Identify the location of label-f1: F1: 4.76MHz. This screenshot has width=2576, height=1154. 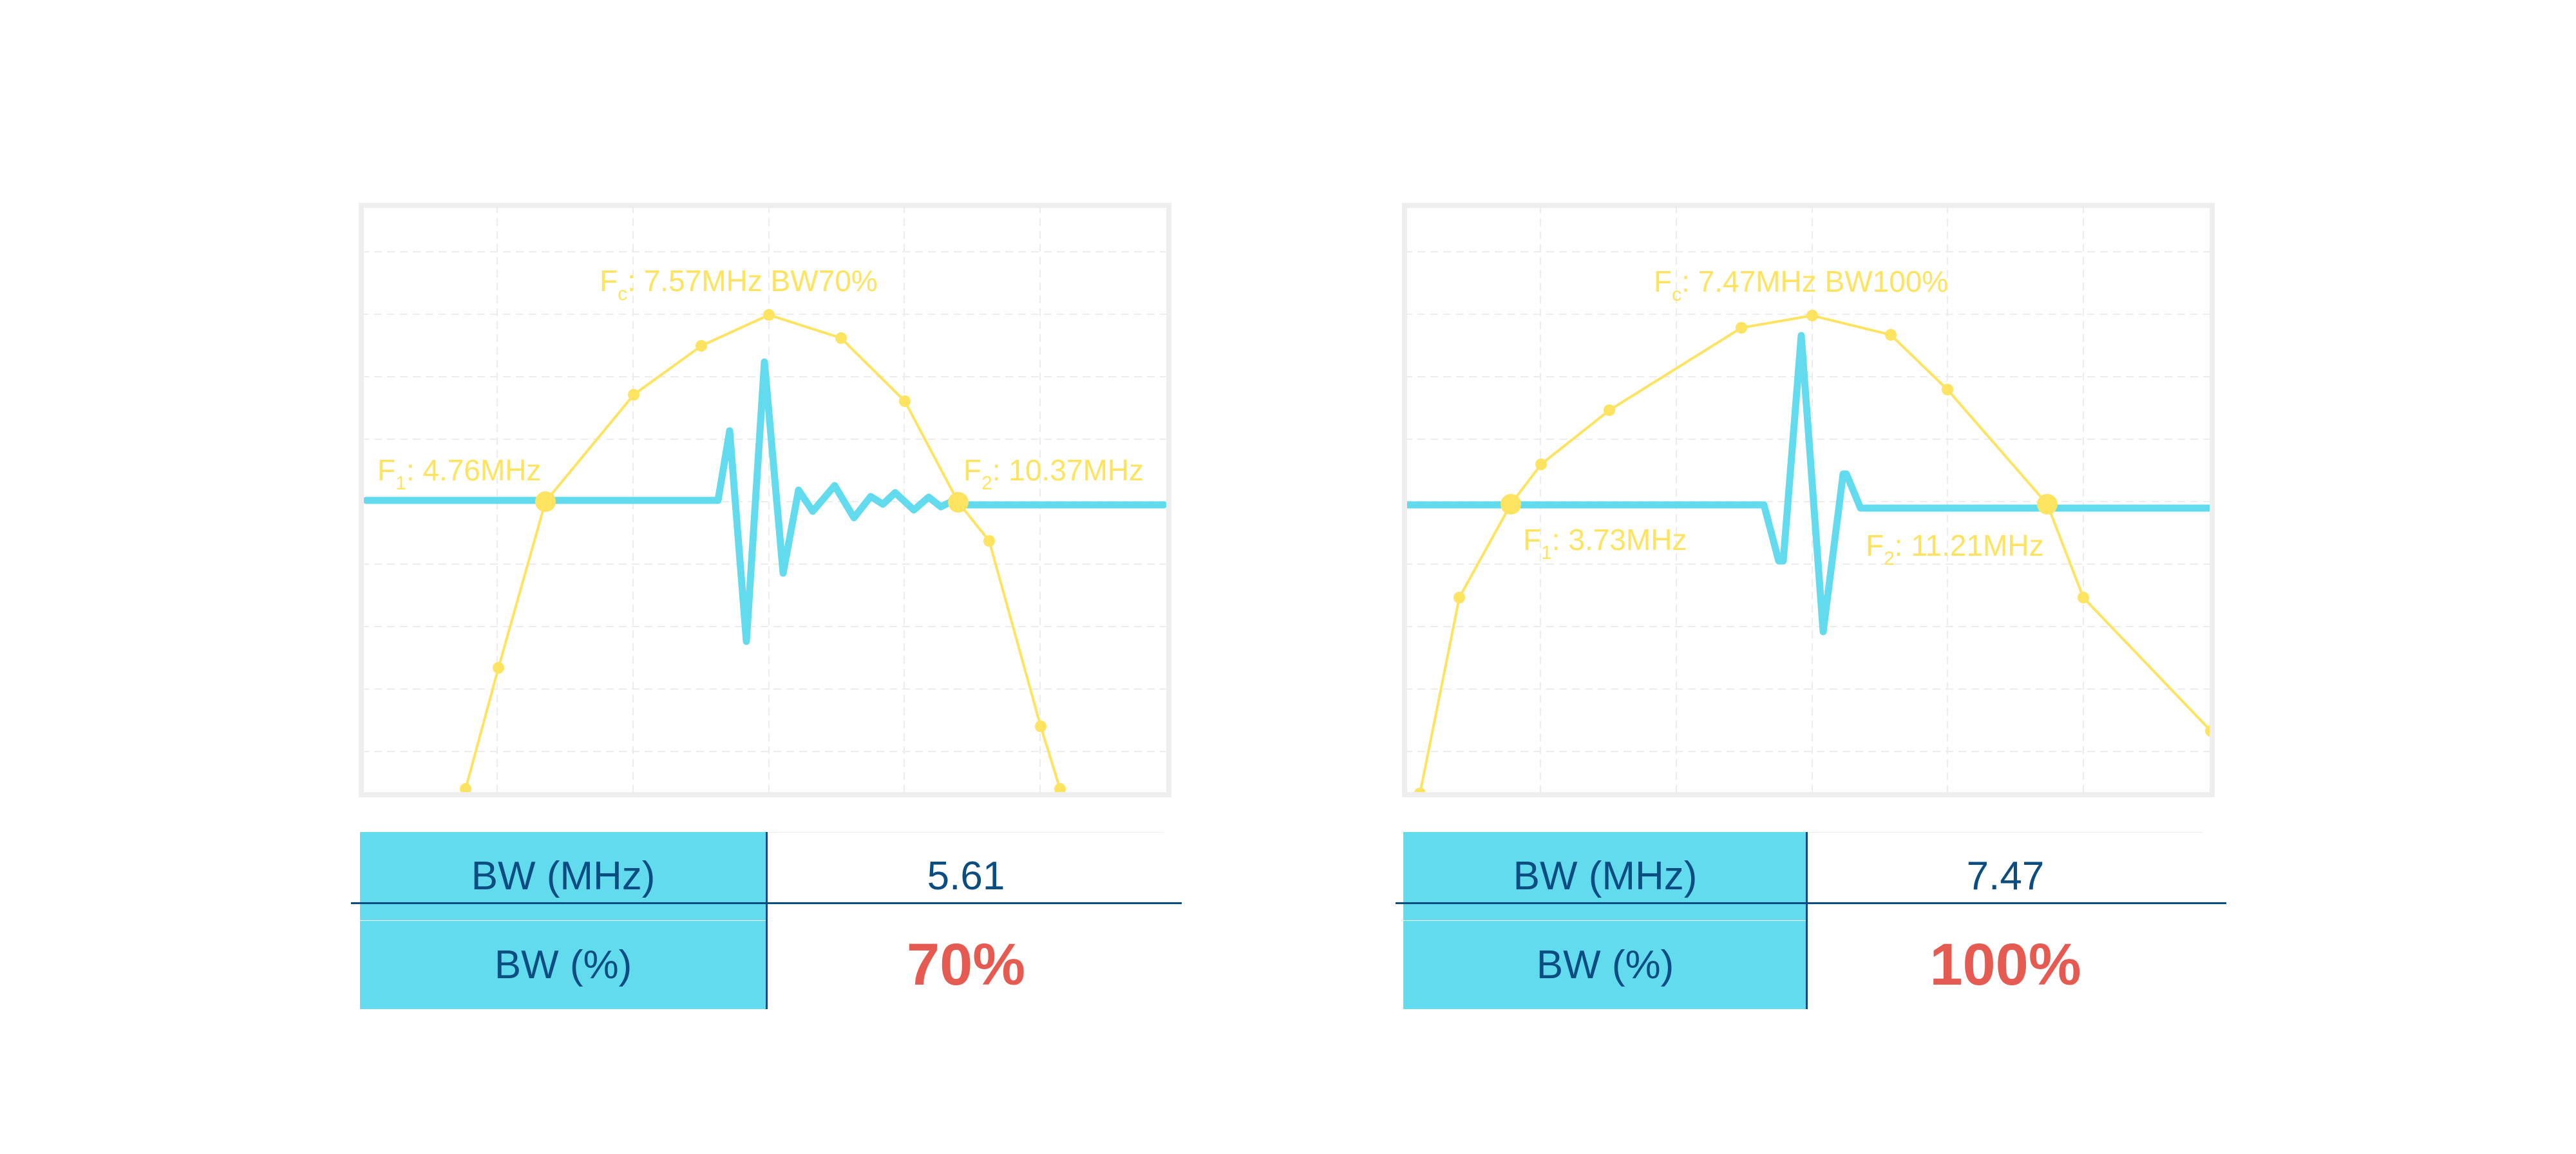
(459, 473).